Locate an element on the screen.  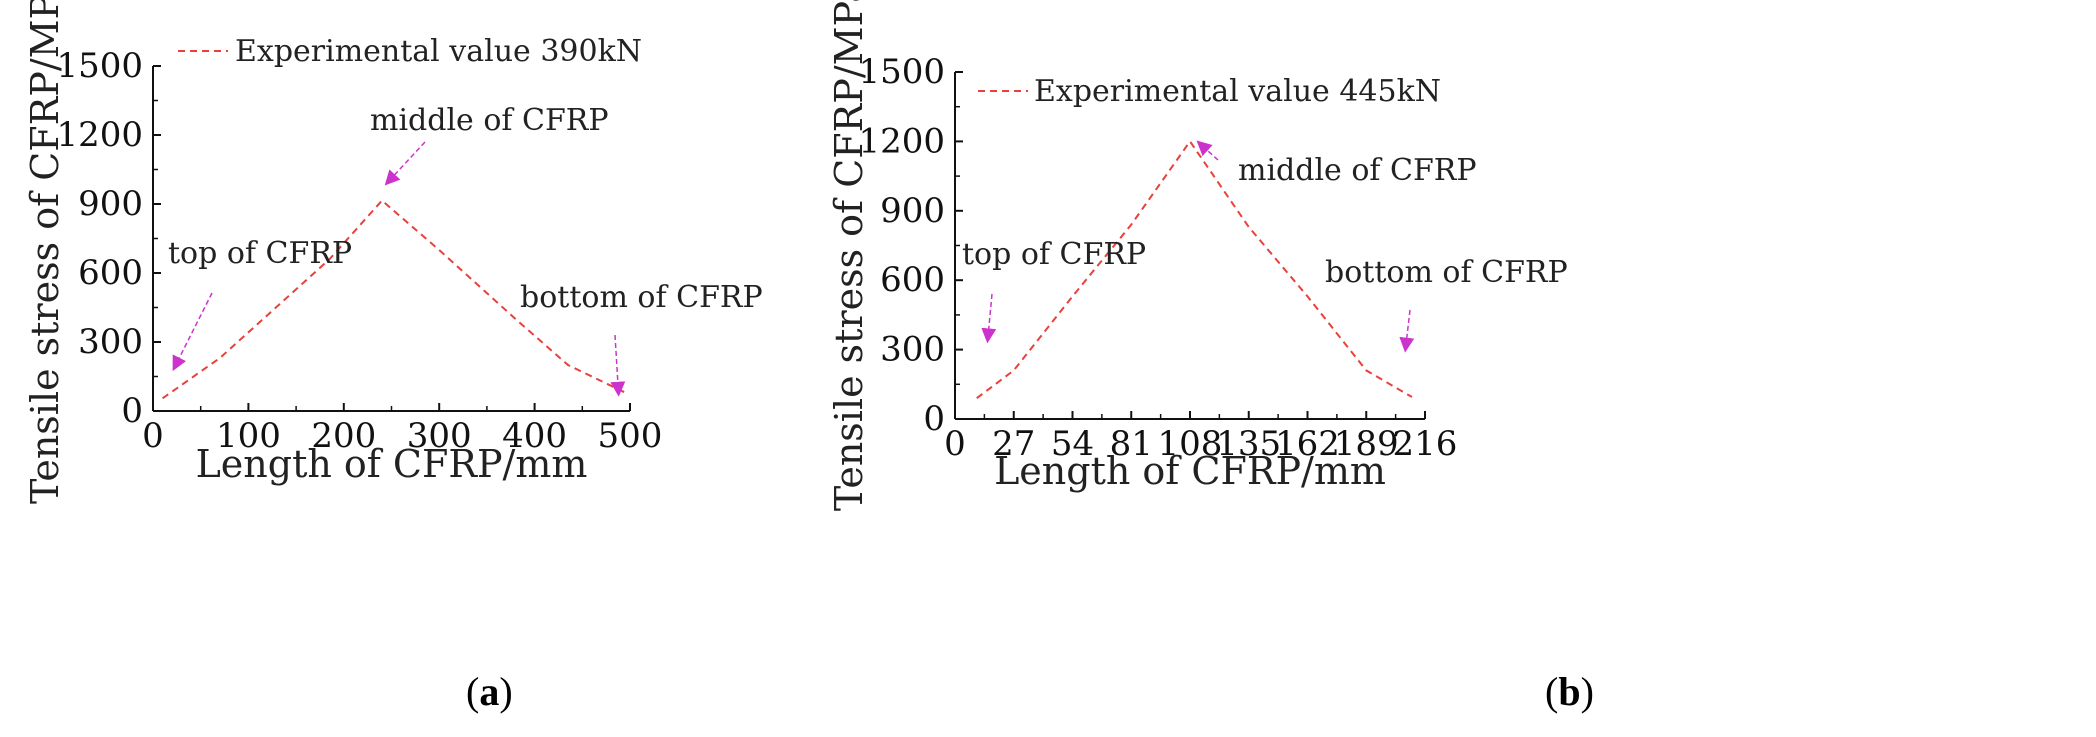
x-tick-label: 135 is located at coordinates (1248, 444).